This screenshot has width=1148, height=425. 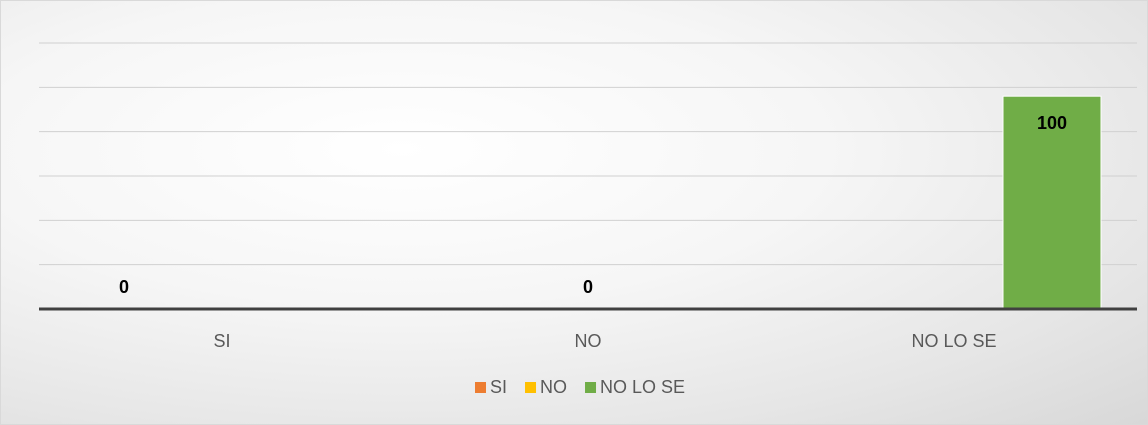 What do you see at coordinates (642, 387) in the screenshot?
I see `legend-label: NO LO SE` at bounding box center [642, 387].